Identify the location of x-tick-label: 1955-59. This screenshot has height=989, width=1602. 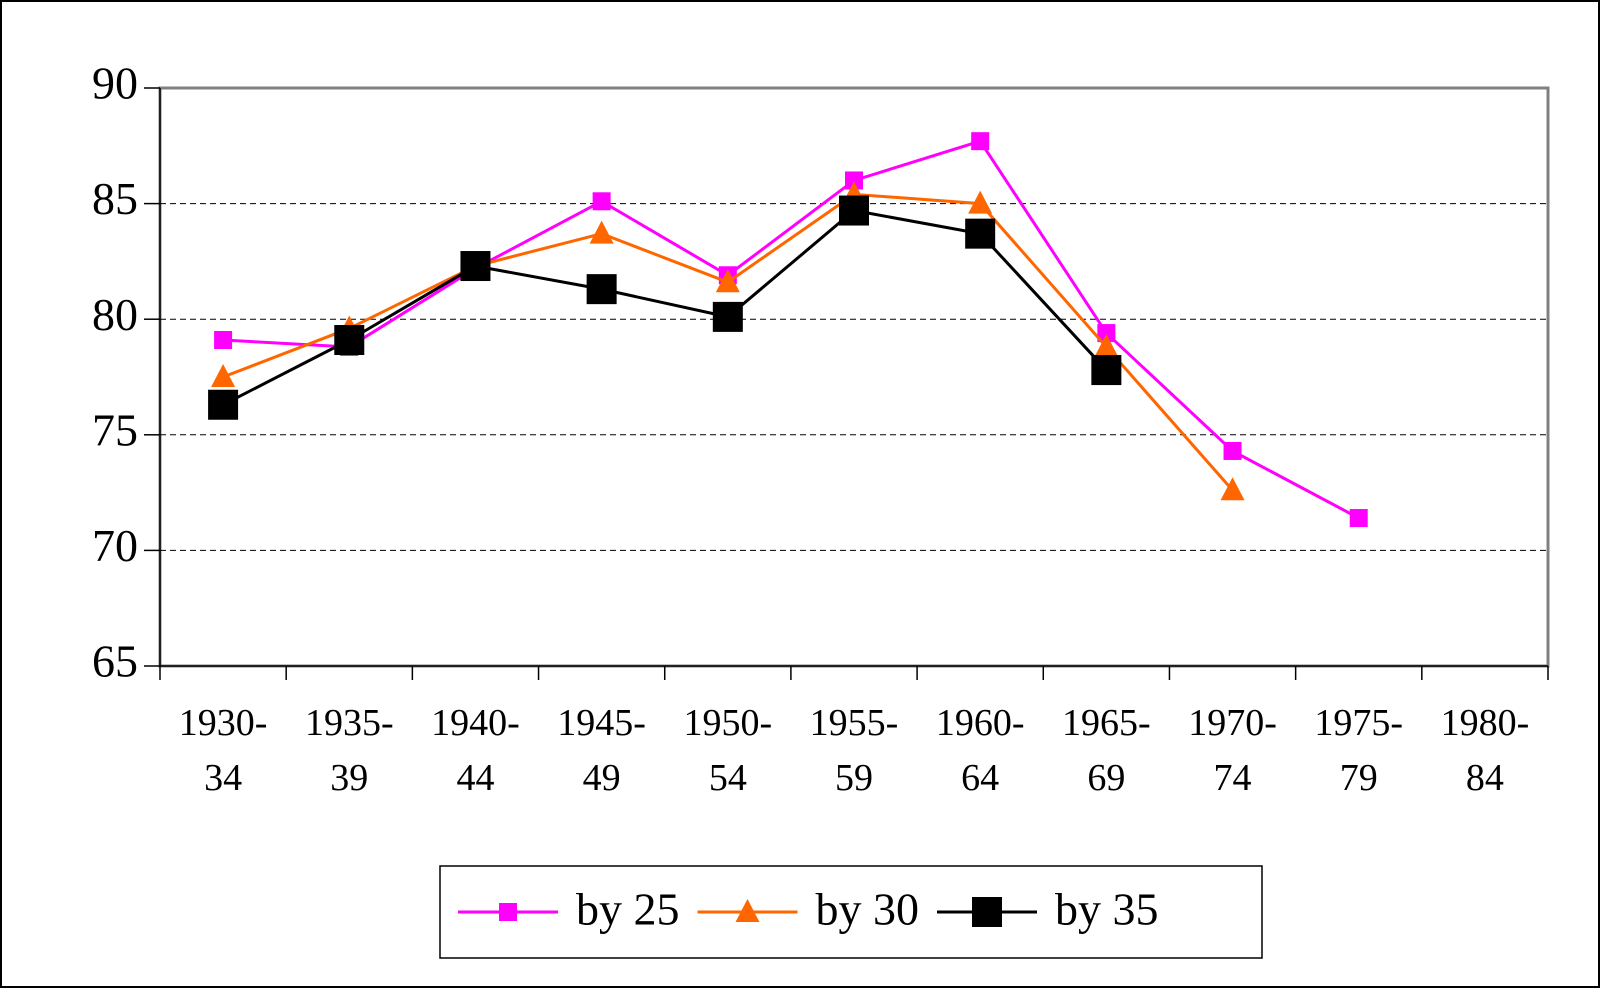
(854, 750).